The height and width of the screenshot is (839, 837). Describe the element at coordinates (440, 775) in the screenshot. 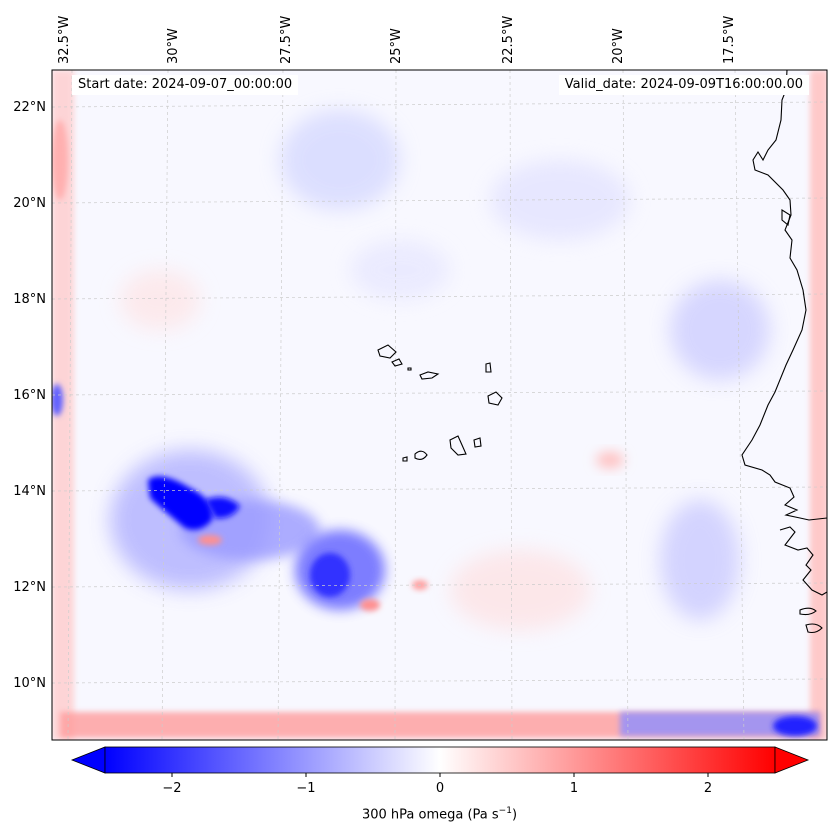

I see `colorbar-ticks` at that location.